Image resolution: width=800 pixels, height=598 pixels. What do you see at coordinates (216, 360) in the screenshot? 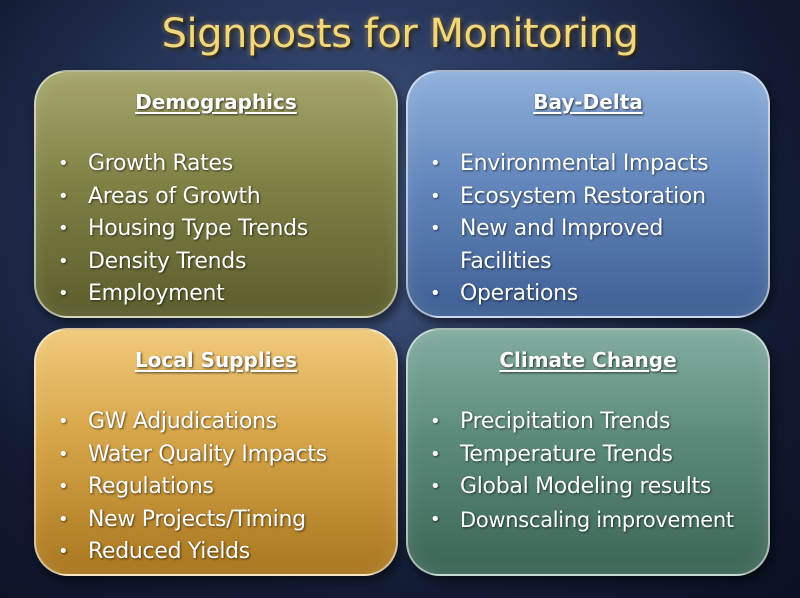
I see `card-heading-local-supplies: Local Supplies` at bounding box center [216, 360].